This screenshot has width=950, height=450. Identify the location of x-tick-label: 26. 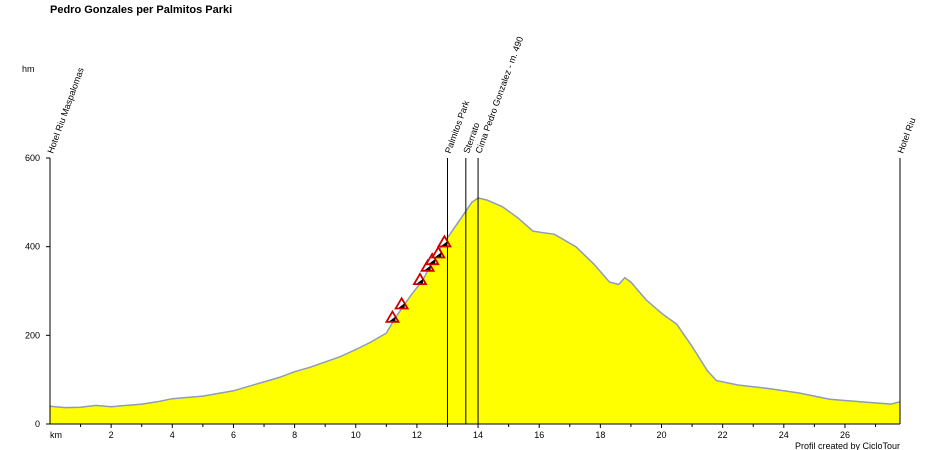
(845, 435).